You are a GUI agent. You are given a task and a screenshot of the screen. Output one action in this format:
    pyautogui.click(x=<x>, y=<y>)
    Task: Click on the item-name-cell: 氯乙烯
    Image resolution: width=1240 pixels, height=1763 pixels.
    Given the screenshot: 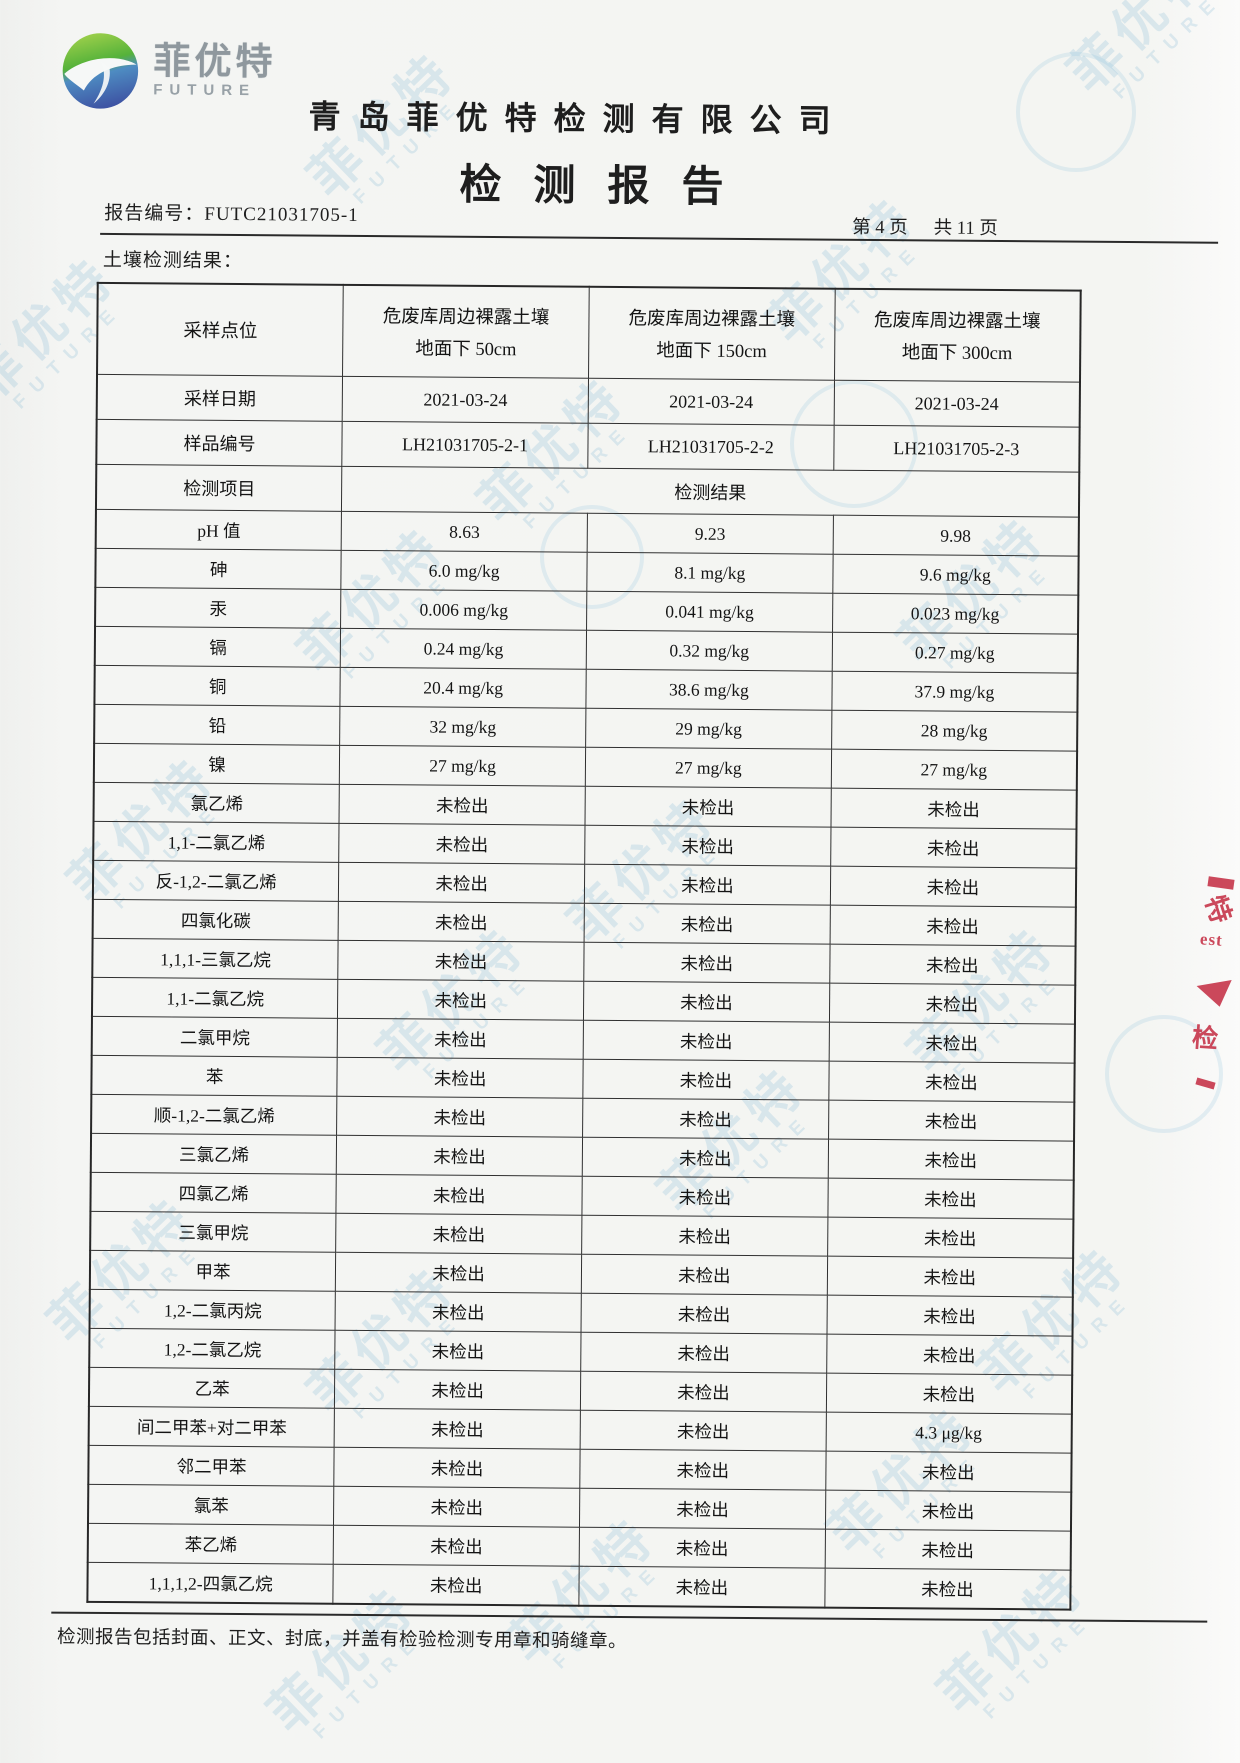 What is the action you would take?
    pyautogui.click(x=216, y=803)
    